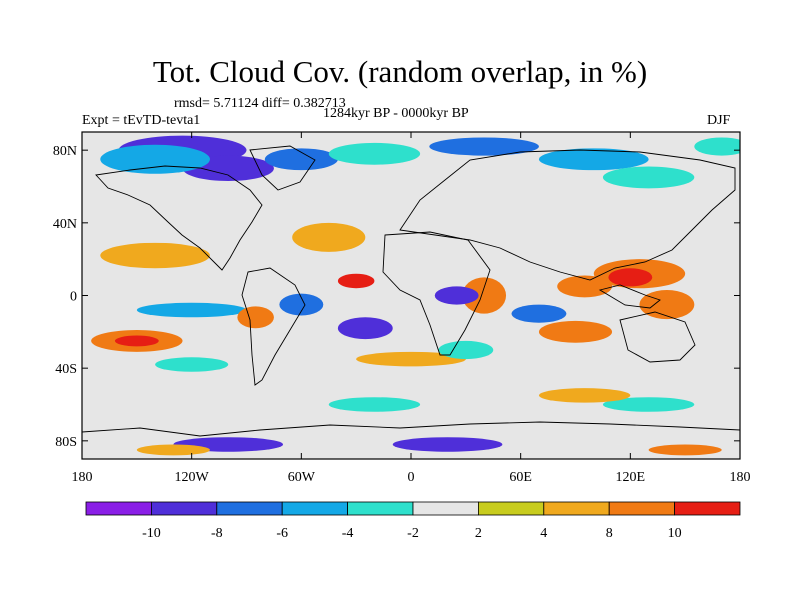 The image size is (800, 600). Describe the element at coordinates (141, 120) in the screenshot. I see `experiment-label: Expt = tEvTD-tevta1` at that location.